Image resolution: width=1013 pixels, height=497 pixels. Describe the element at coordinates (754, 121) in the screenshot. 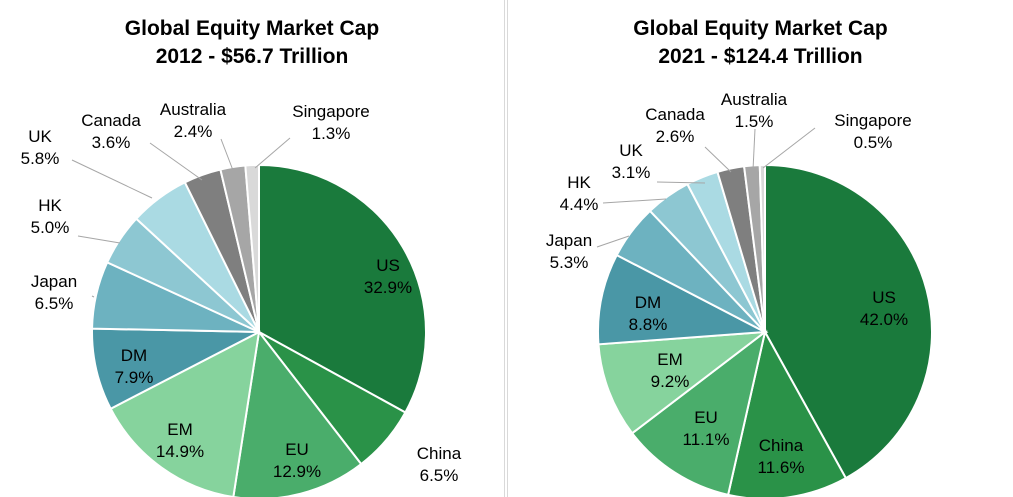

I see `slice-value-label: 1.5%` at that location.